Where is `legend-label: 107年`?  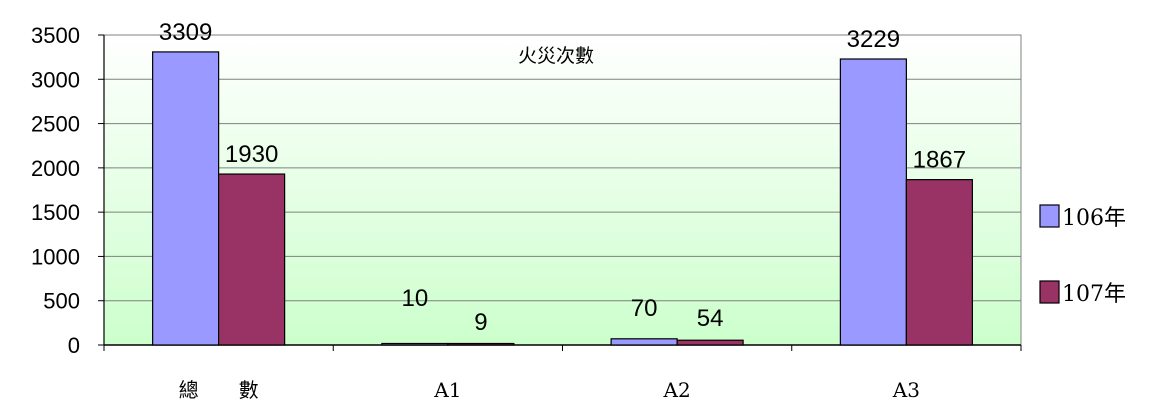 legend-label: 107年 is located at coordinates (1094, 294).